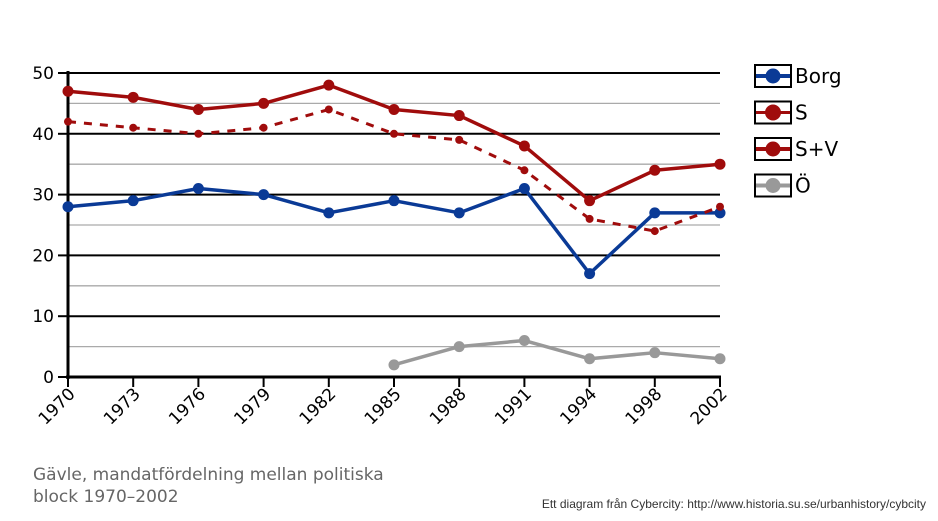  I want to click on x-tick-label: 1994, so click(578, 406).